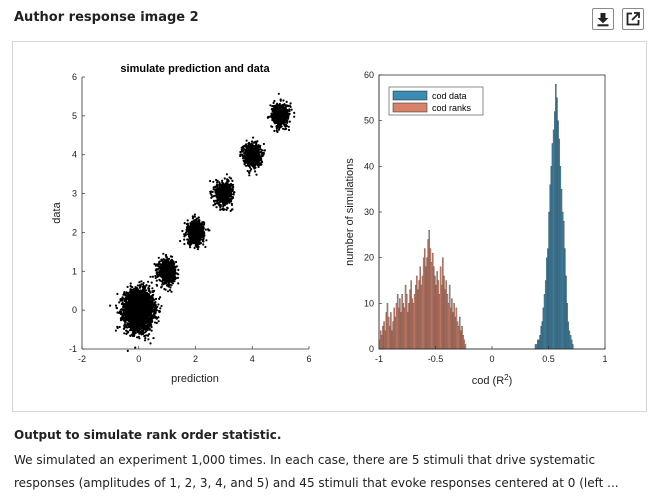 Image resolution: width=661 pixels, height=499 pixels. What do you see at coordinates (202, 222) in the screenshot?
I see `scatter-points` at bounding box center [202, 222].